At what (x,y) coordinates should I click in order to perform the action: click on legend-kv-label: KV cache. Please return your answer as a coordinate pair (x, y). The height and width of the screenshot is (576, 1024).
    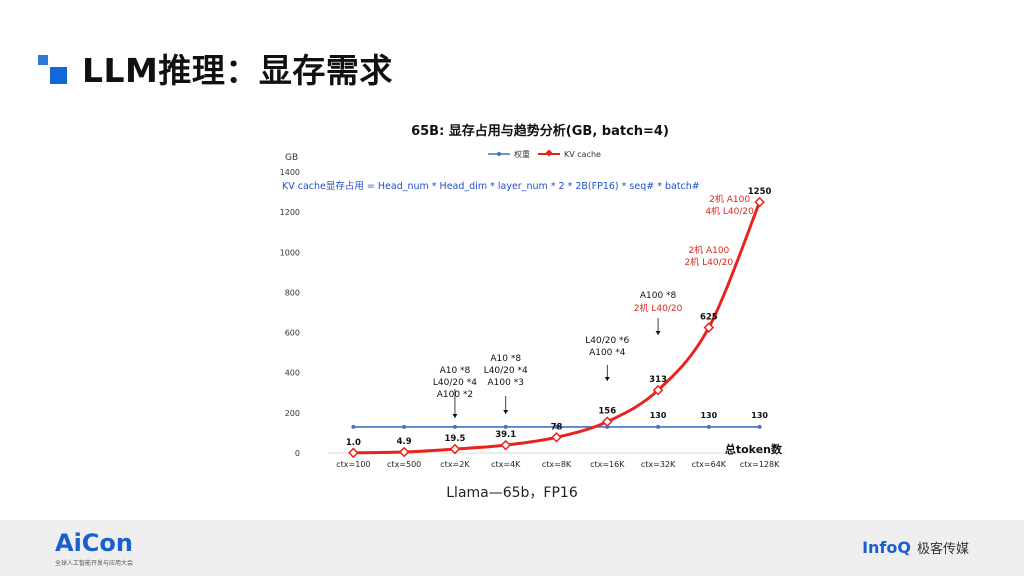
    Looking at the image, I should click on (582, 154).